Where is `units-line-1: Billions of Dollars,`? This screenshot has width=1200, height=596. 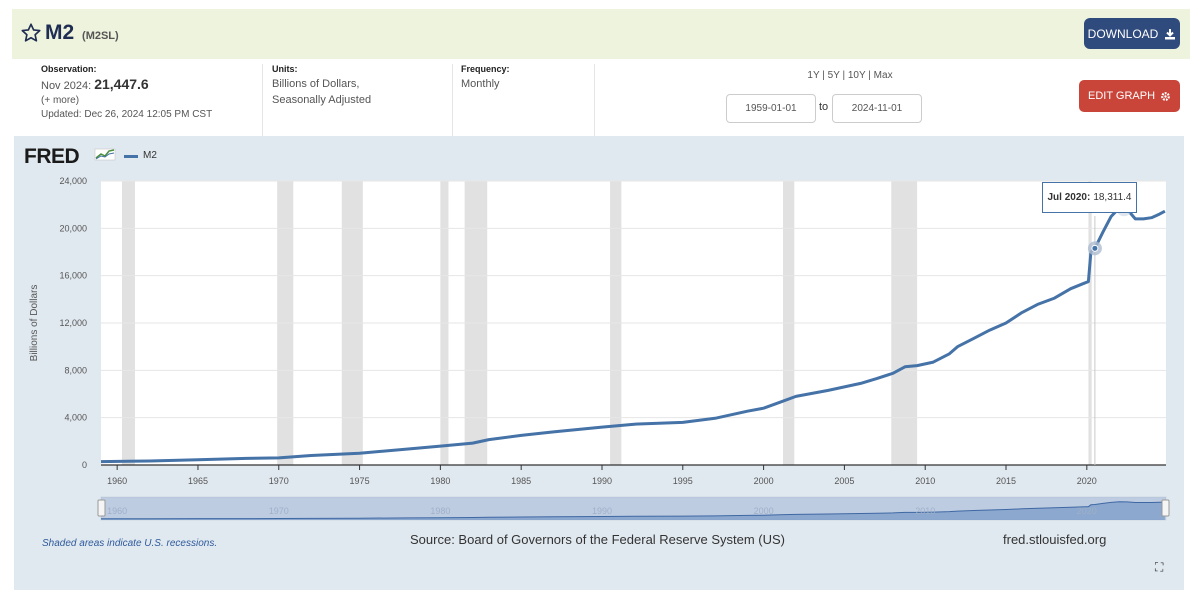 units-line-1: Billions of Dollars, is located at coordinates (316, 84).